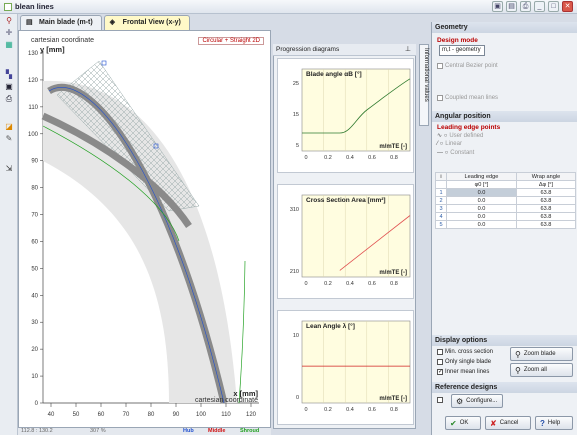 The height and width of the screenshot is (435, 577). I want to click on y-tick-label: 100, so click(33, 135).